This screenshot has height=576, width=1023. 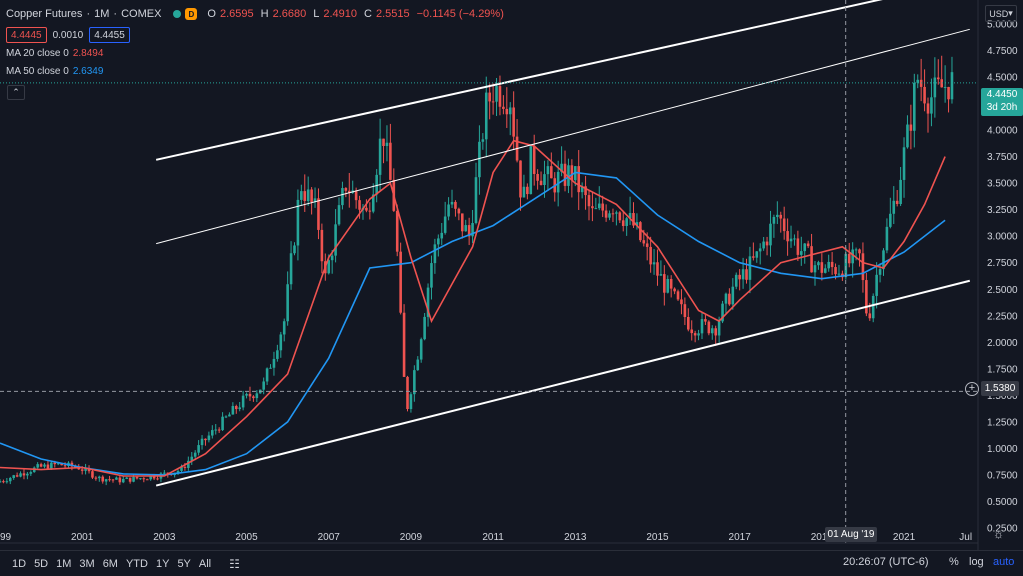 What do you see at coordinates (954, 562) in the screenshot?
I see `percent-toggle: %` at bounding box center [954, 562].